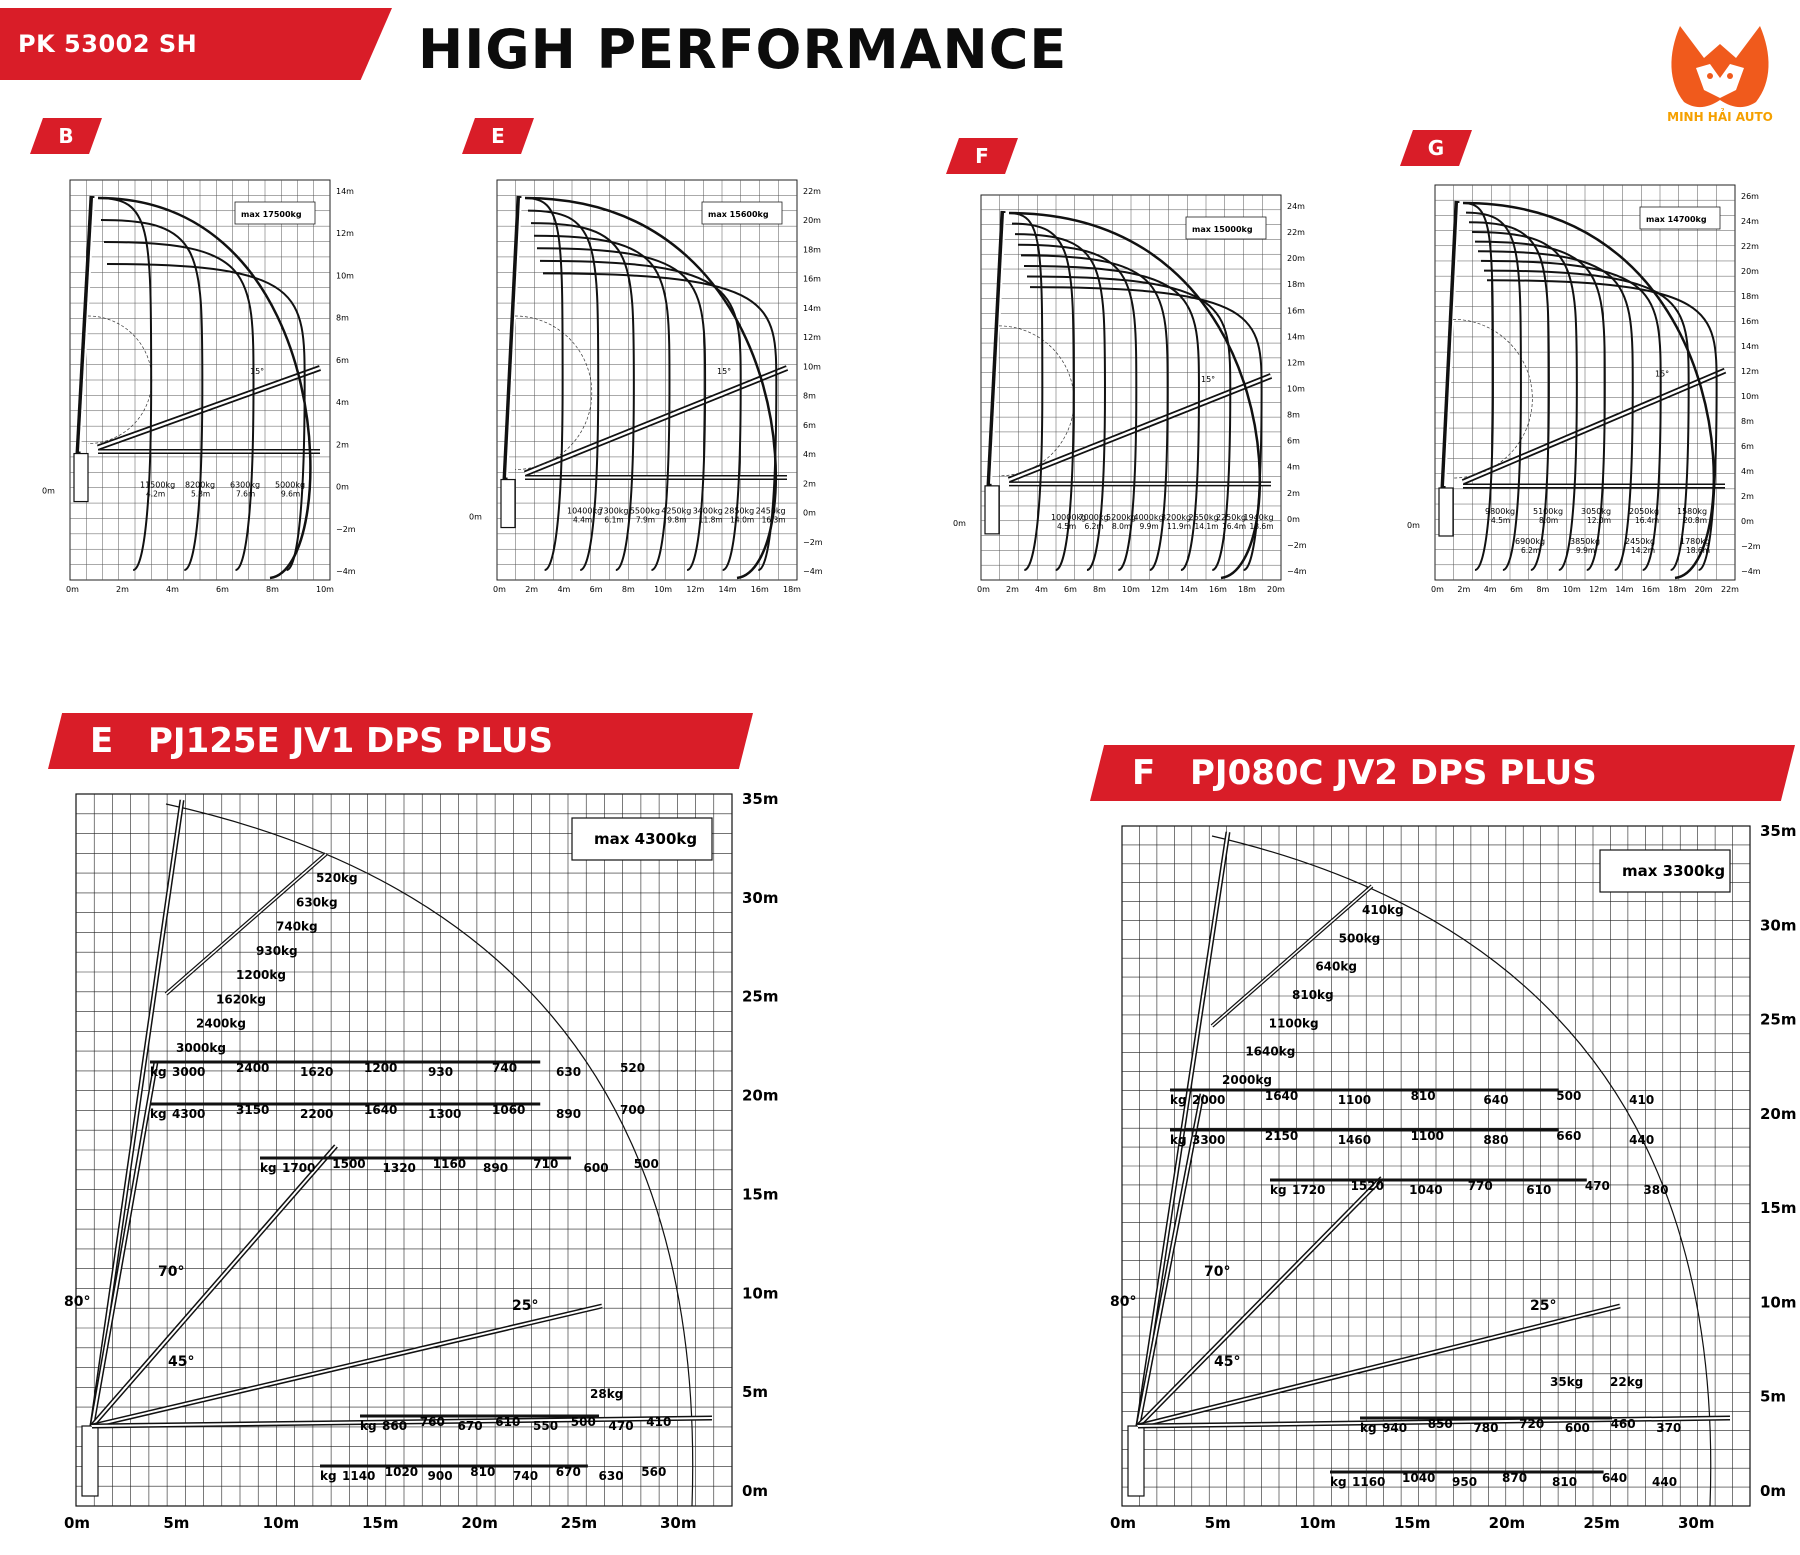  I want to click on banner-model: PJ125E JV1 DPS PLUS, so click(350, 741).